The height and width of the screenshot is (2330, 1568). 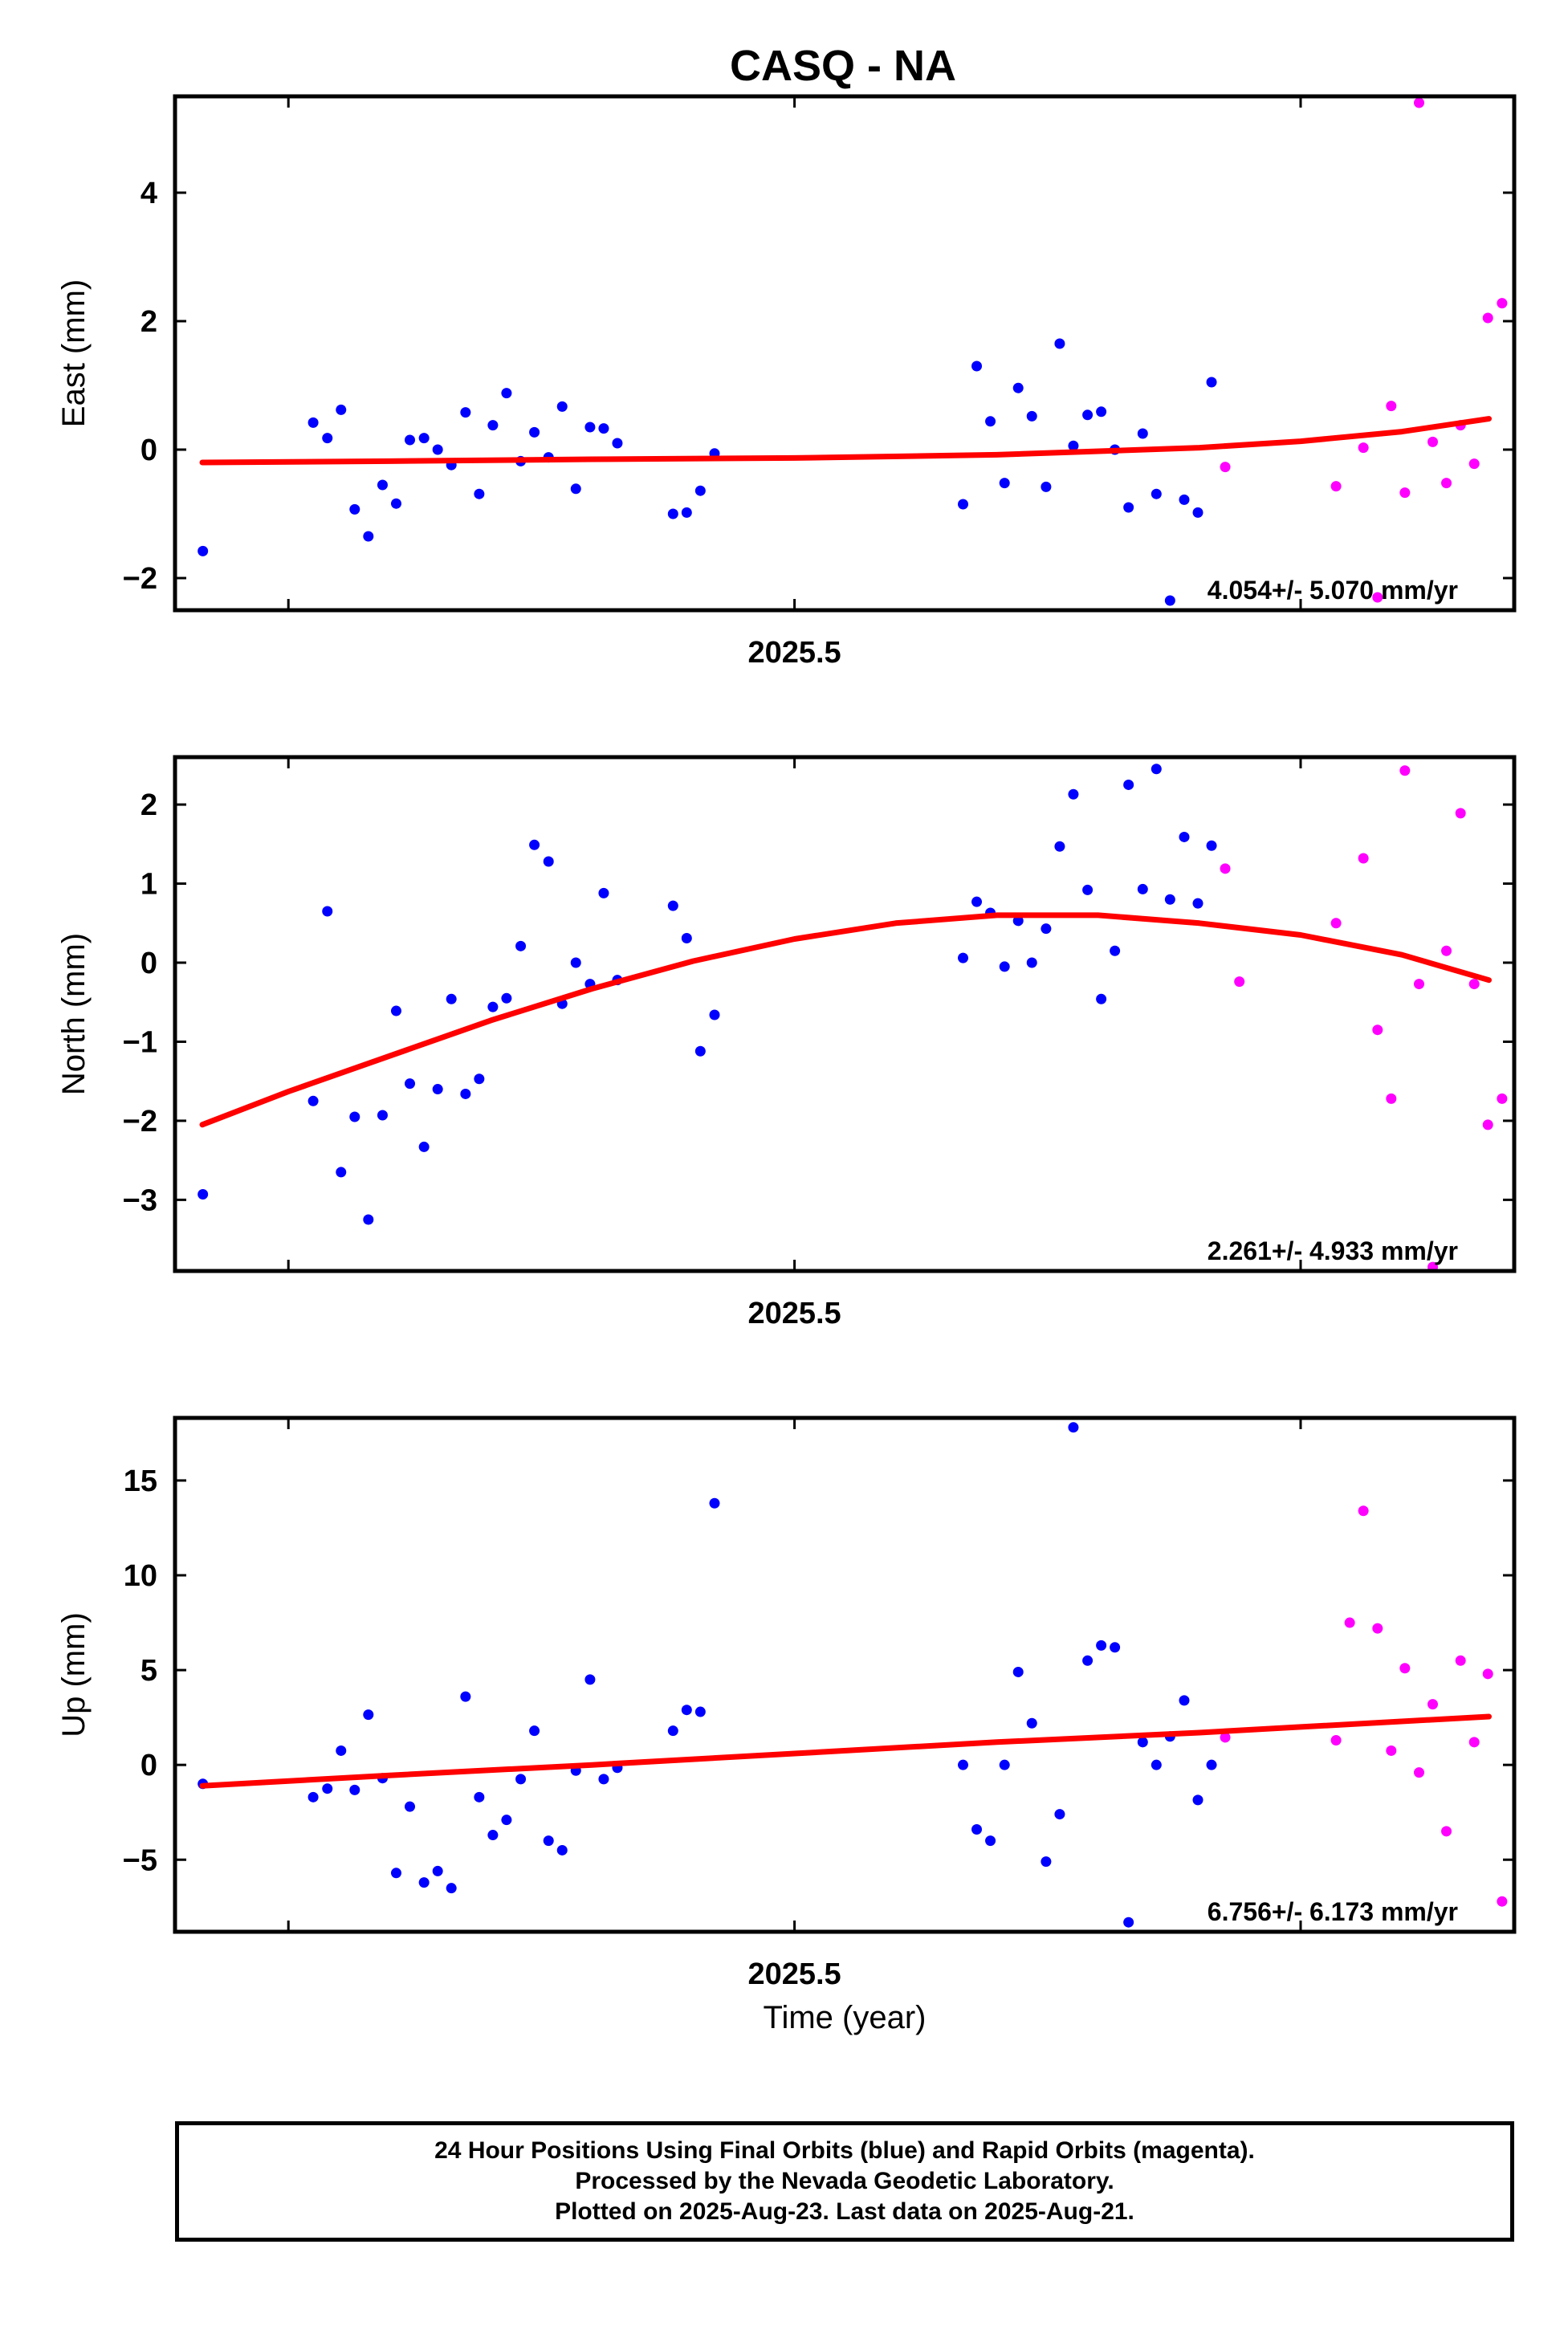 I want to click on y-tick-label: 2, so click(x=149, y=322).